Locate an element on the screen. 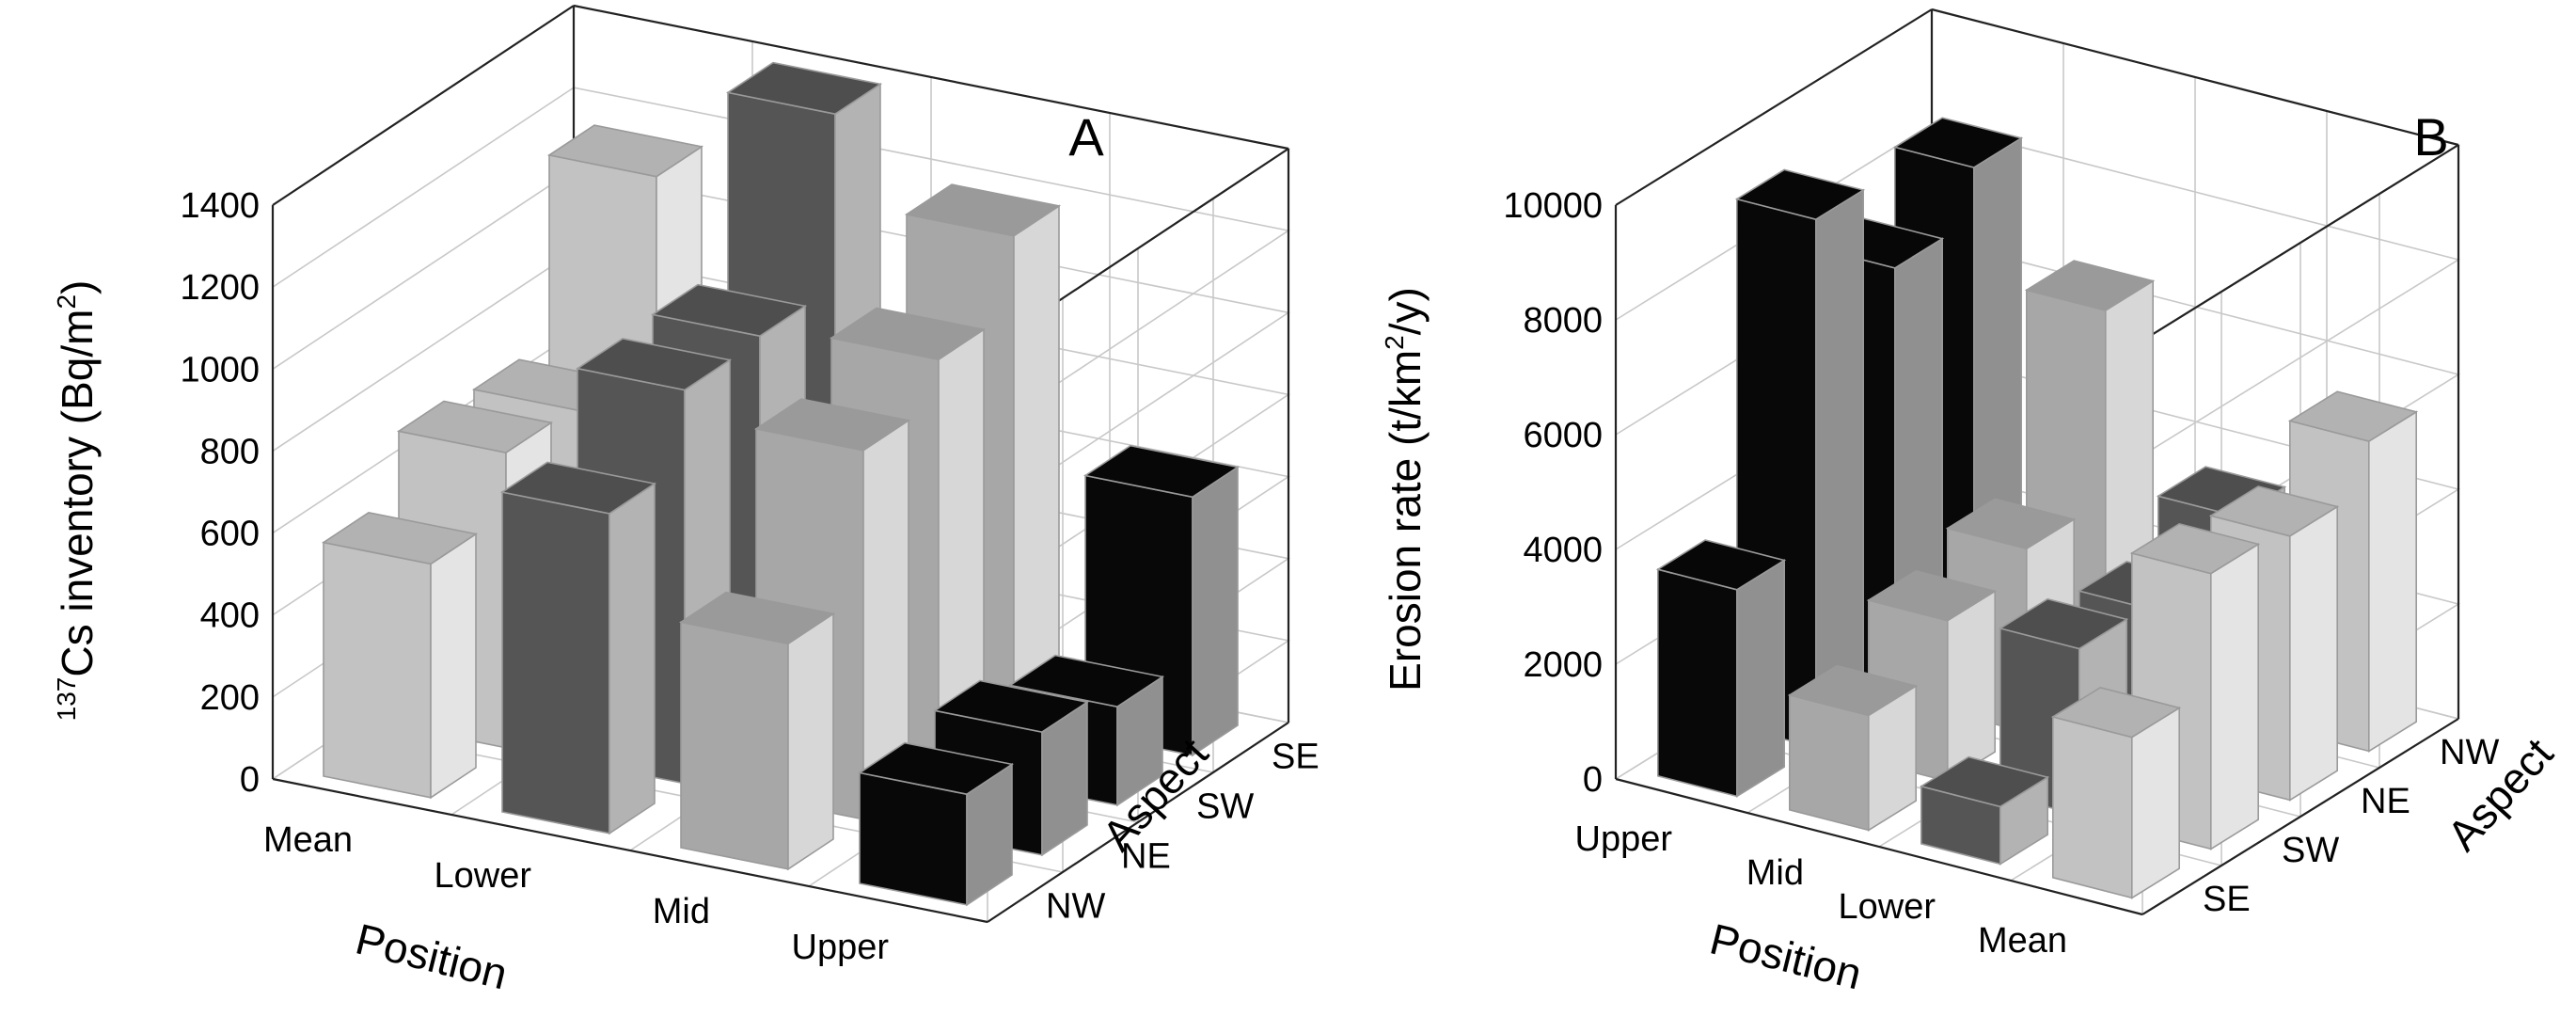 This screenshot has width=2576, height=1033. y-tick-labels: 0 200 400 600 800 1000 1200 1400 is located at coordinates (220, 493).